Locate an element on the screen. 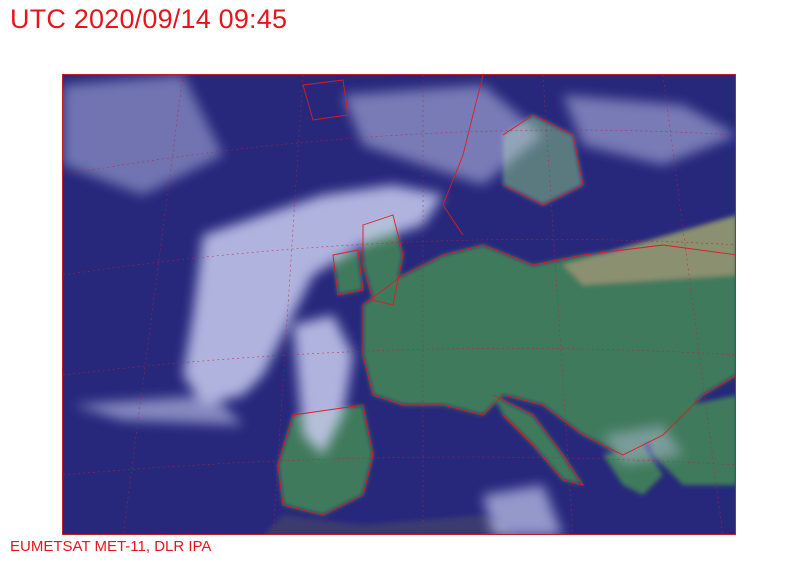 The width and height of the screenshot is (800, 565). image-credit: EUMETSAT MET-11, DLR IPA is located at coordinates (111, 546).